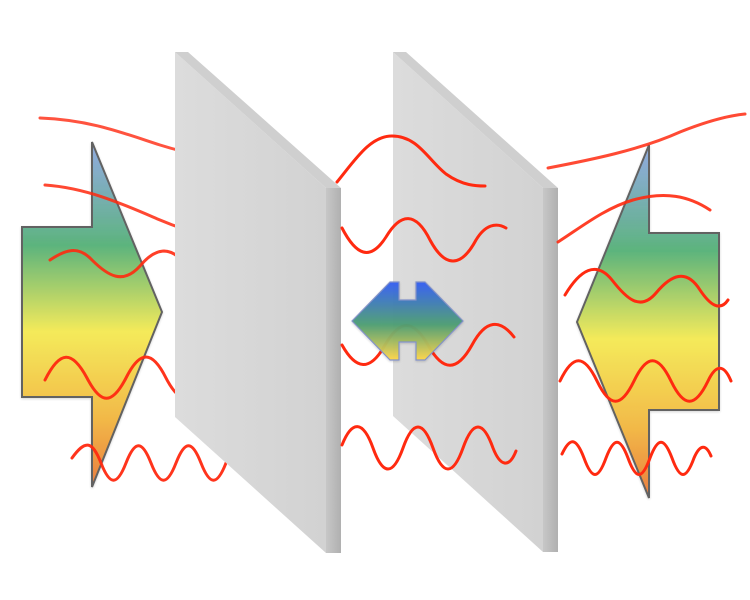 Image resolution: width=750 pixels, height=600 pixels. I want to click on left-force-arrow, so click(92, 314).